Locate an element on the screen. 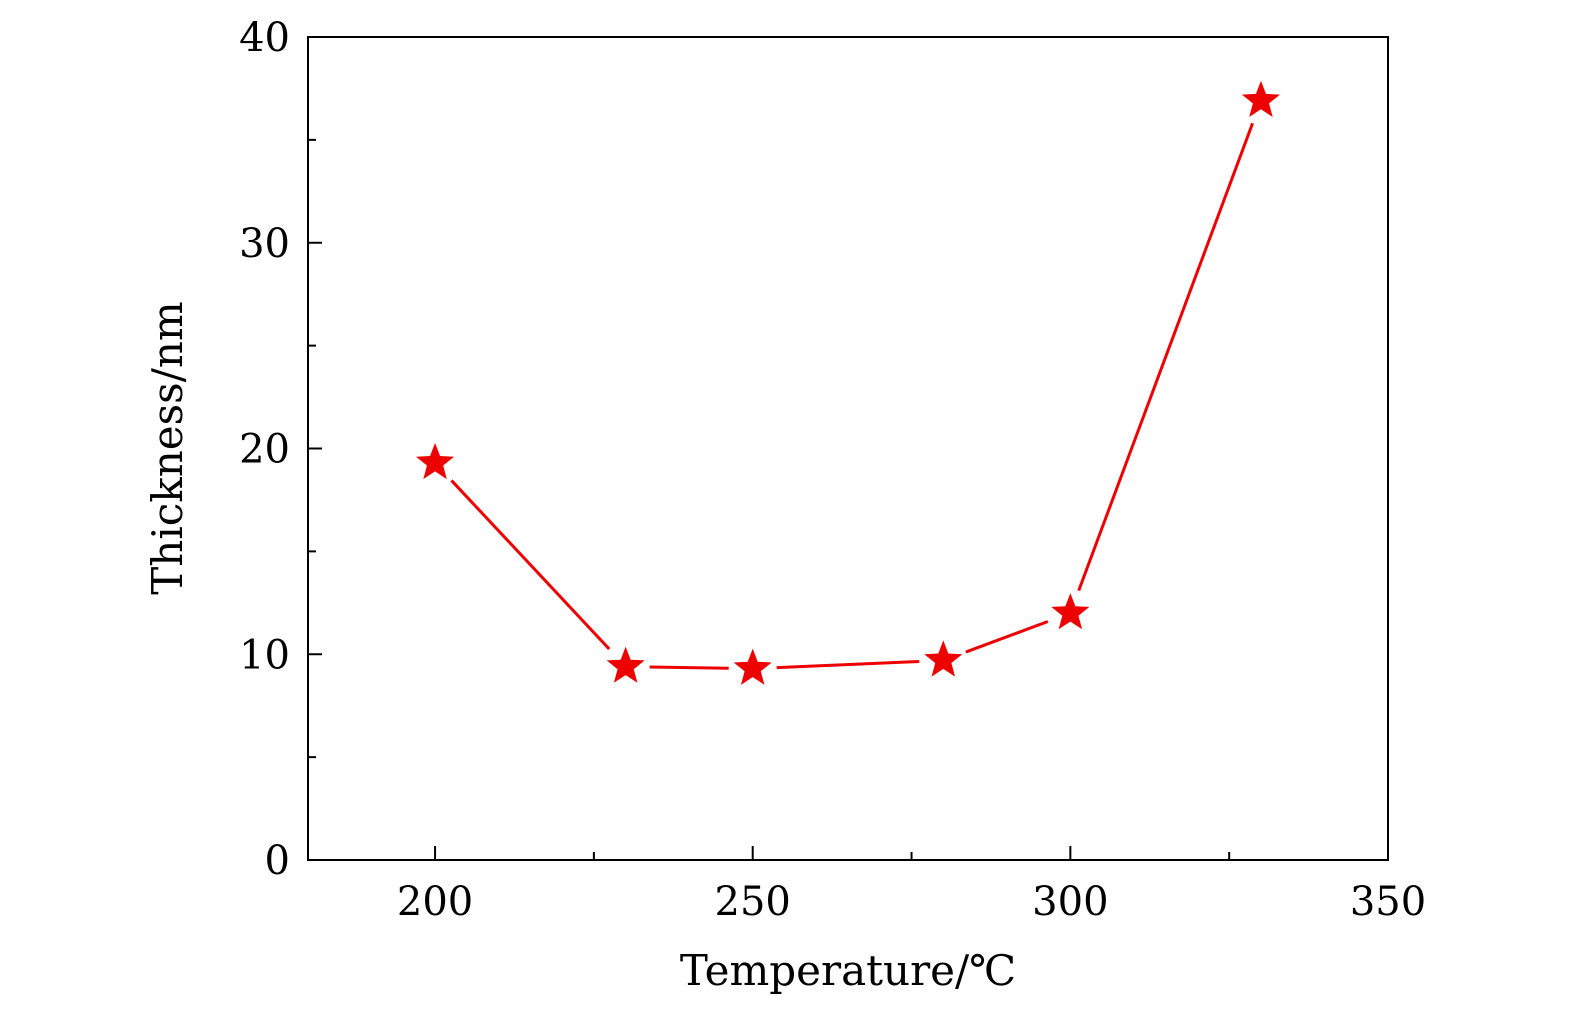 This screenshot has height=1014, width=1575. y-tick-label: 10 is located at coordinates (264, 655).